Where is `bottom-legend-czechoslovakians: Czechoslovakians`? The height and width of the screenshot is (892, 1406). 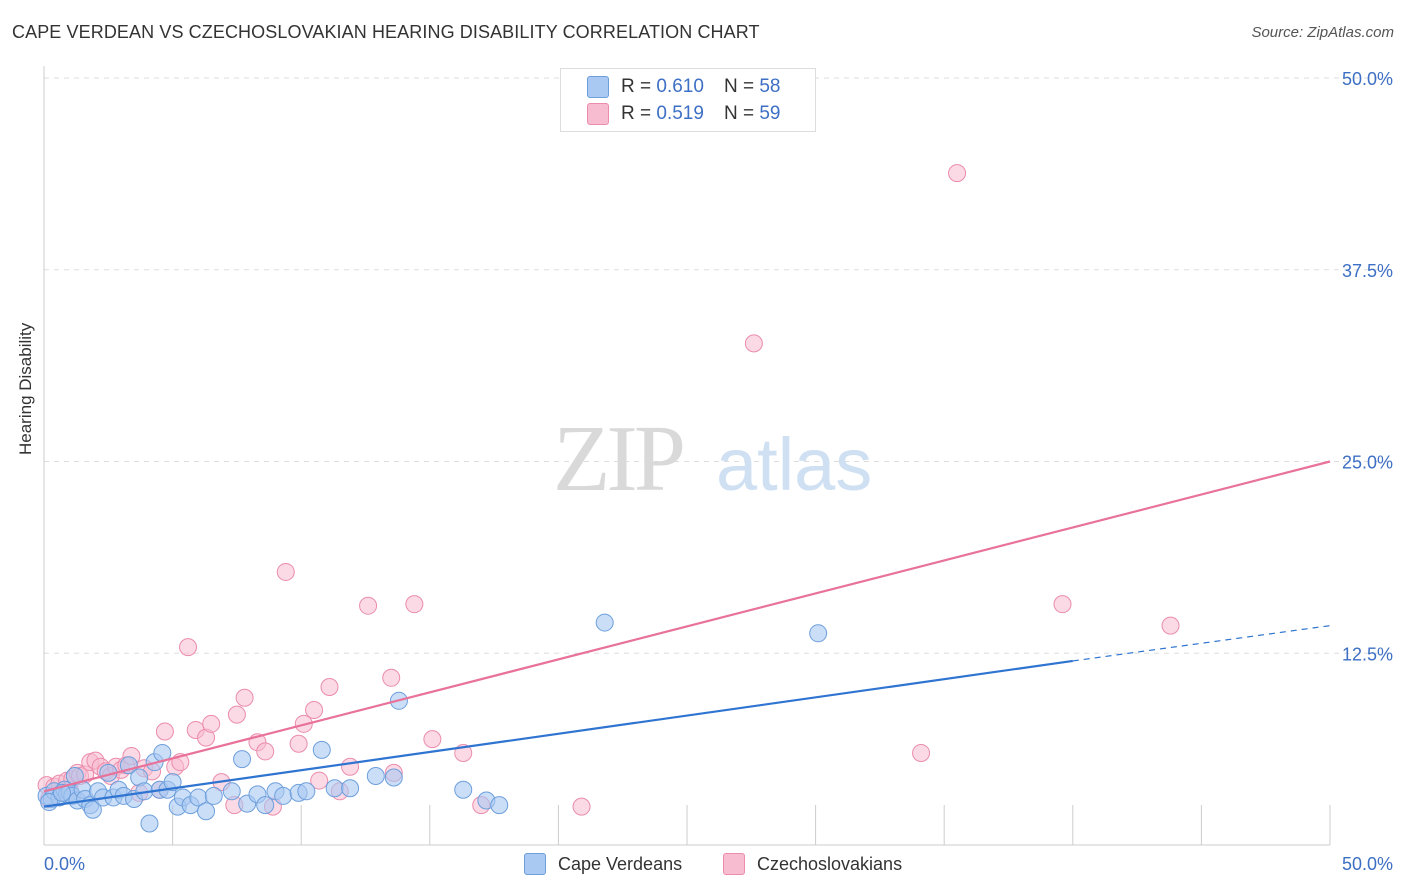
bottom-legend-czechoslovakians: Czechoslovakians is located at coordinates (812, 864).